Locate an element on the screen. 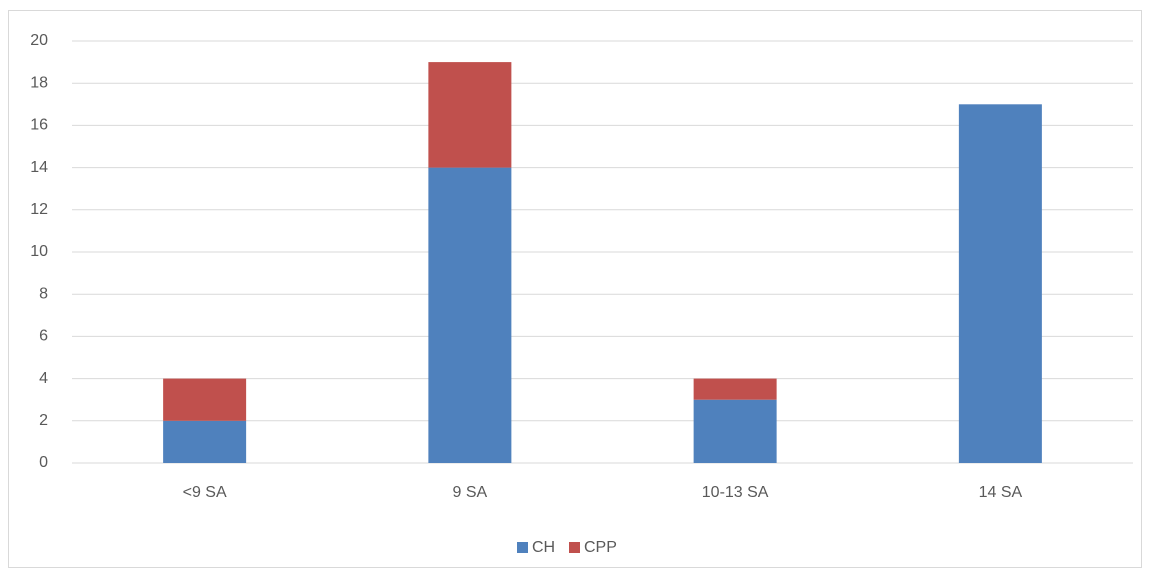  y-tick-label: 2 is located at coordinates (43, 420).